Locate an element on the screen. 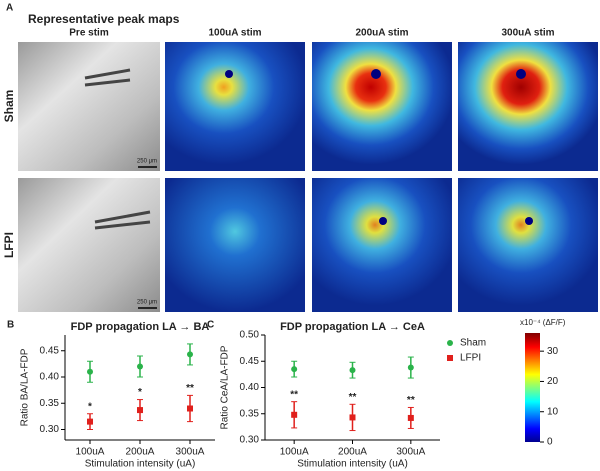  y-axis-label: Ratio BA/LA-FDP is located at coordinates (25, 387).